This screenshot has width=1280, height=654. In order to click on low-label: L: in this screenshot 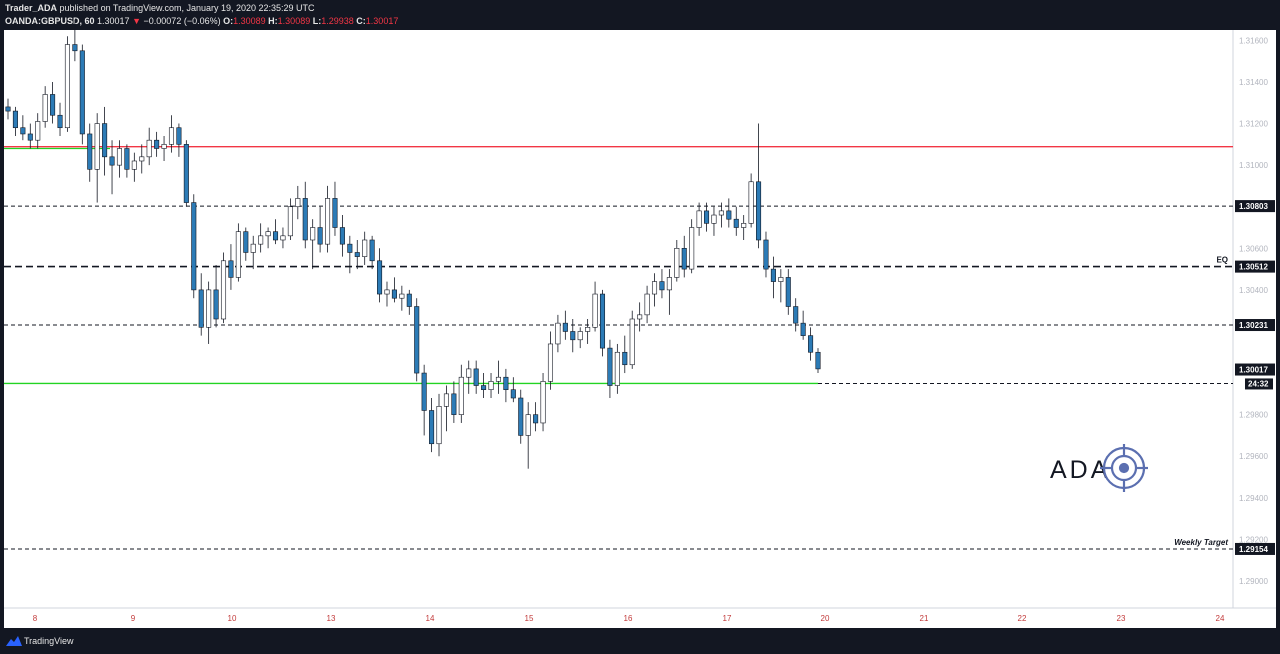, I will do `click(317, 21)`.